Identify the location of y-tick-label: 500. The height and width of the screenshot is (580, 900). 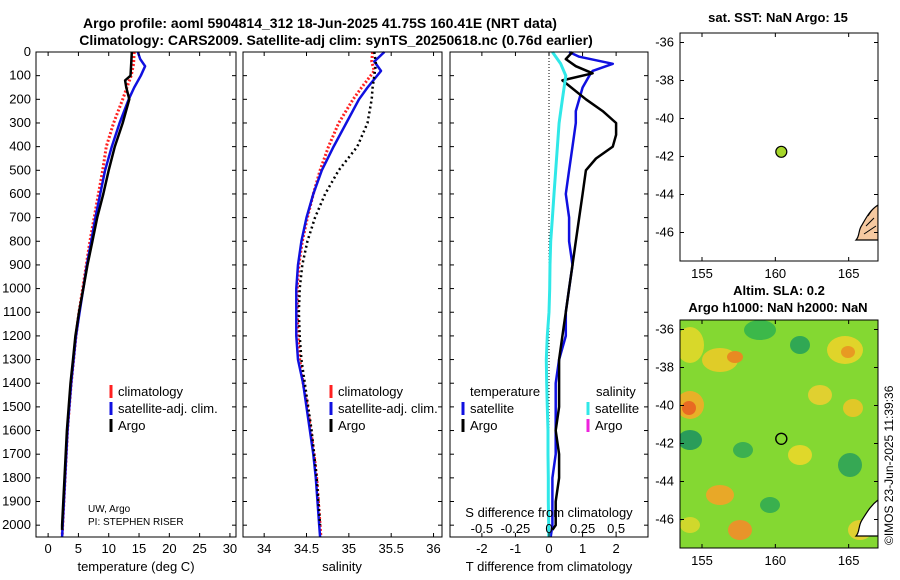
(20, 169).